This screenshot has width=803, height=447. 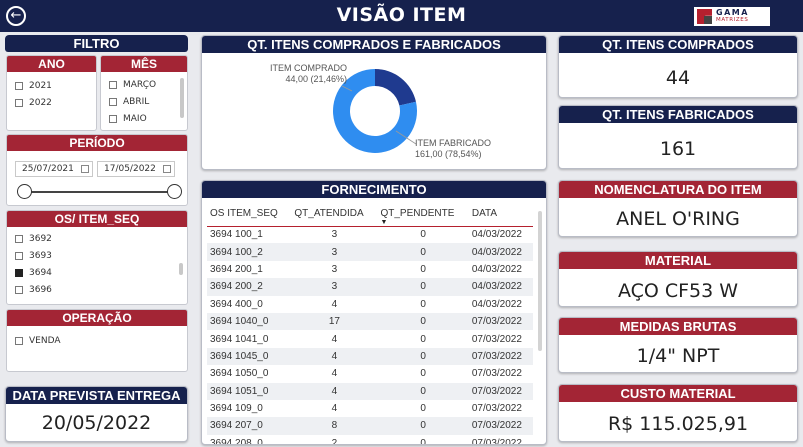 What do you see at coordinates (100, 192) in the screenshot?
I see `date-range-slider` at bounding box center [100, 192].